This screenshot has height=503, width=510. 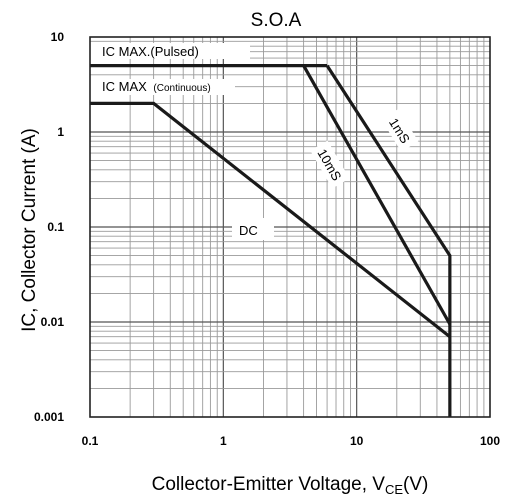 What do you see at coordinates (400, 130) in the screenshot?
I see `ms1-label-box` at bounding box center [400, 130].